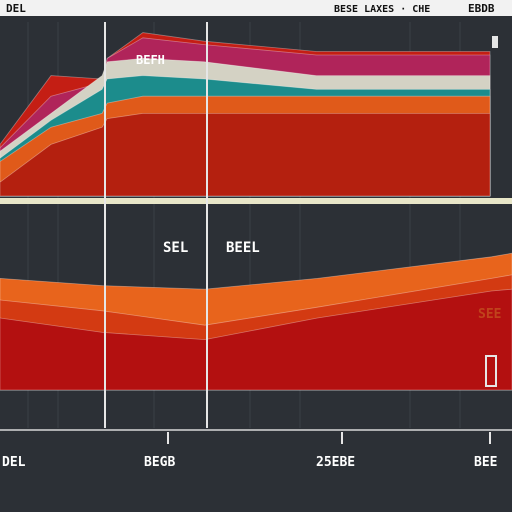 The height and width of the screenshot is (512, 512). What do you see at coordinates (485, 462) in the screenshot?
I see `x-tick-label: BEE` at bounding box center [485, 462].